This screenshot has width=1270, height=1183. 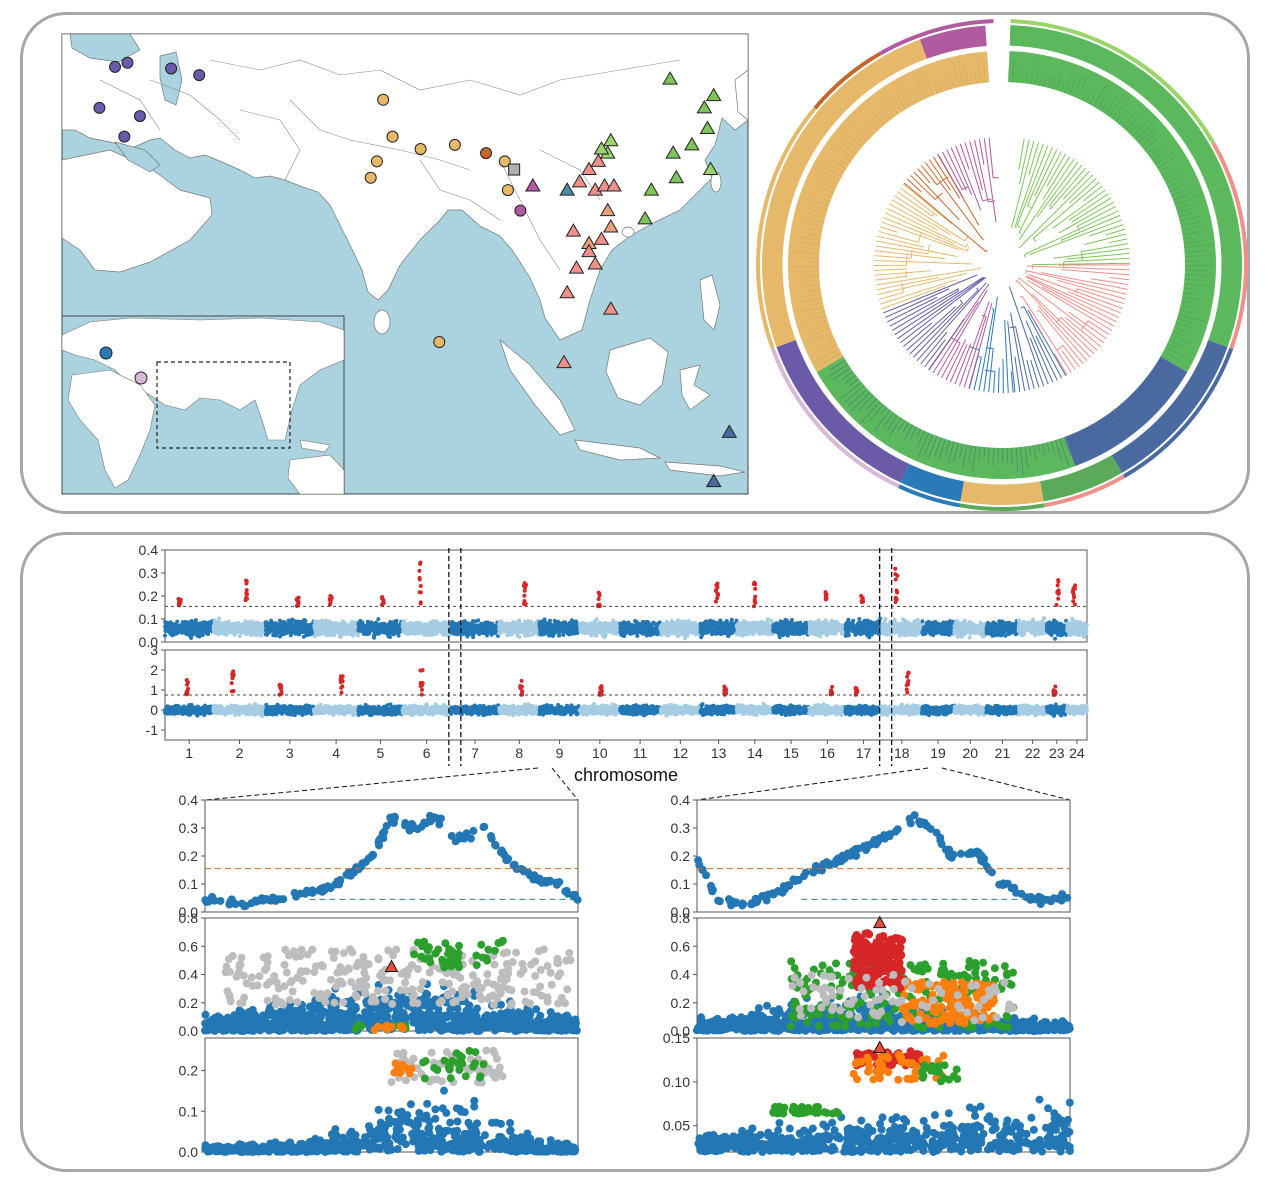 What do you see at coordinates (1002, 50) in the screenshot?
I see `tree-gap` at bounding box center [1002, 50].